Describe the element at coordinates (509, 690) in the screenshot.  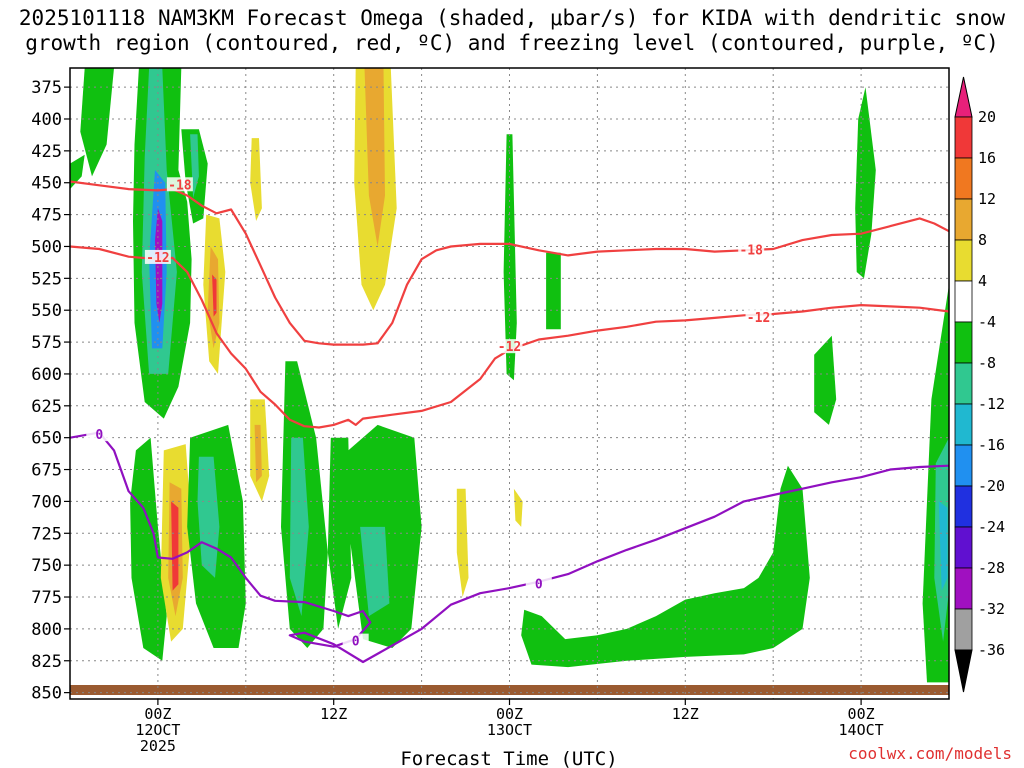
I see `terrain-bar` at that location.